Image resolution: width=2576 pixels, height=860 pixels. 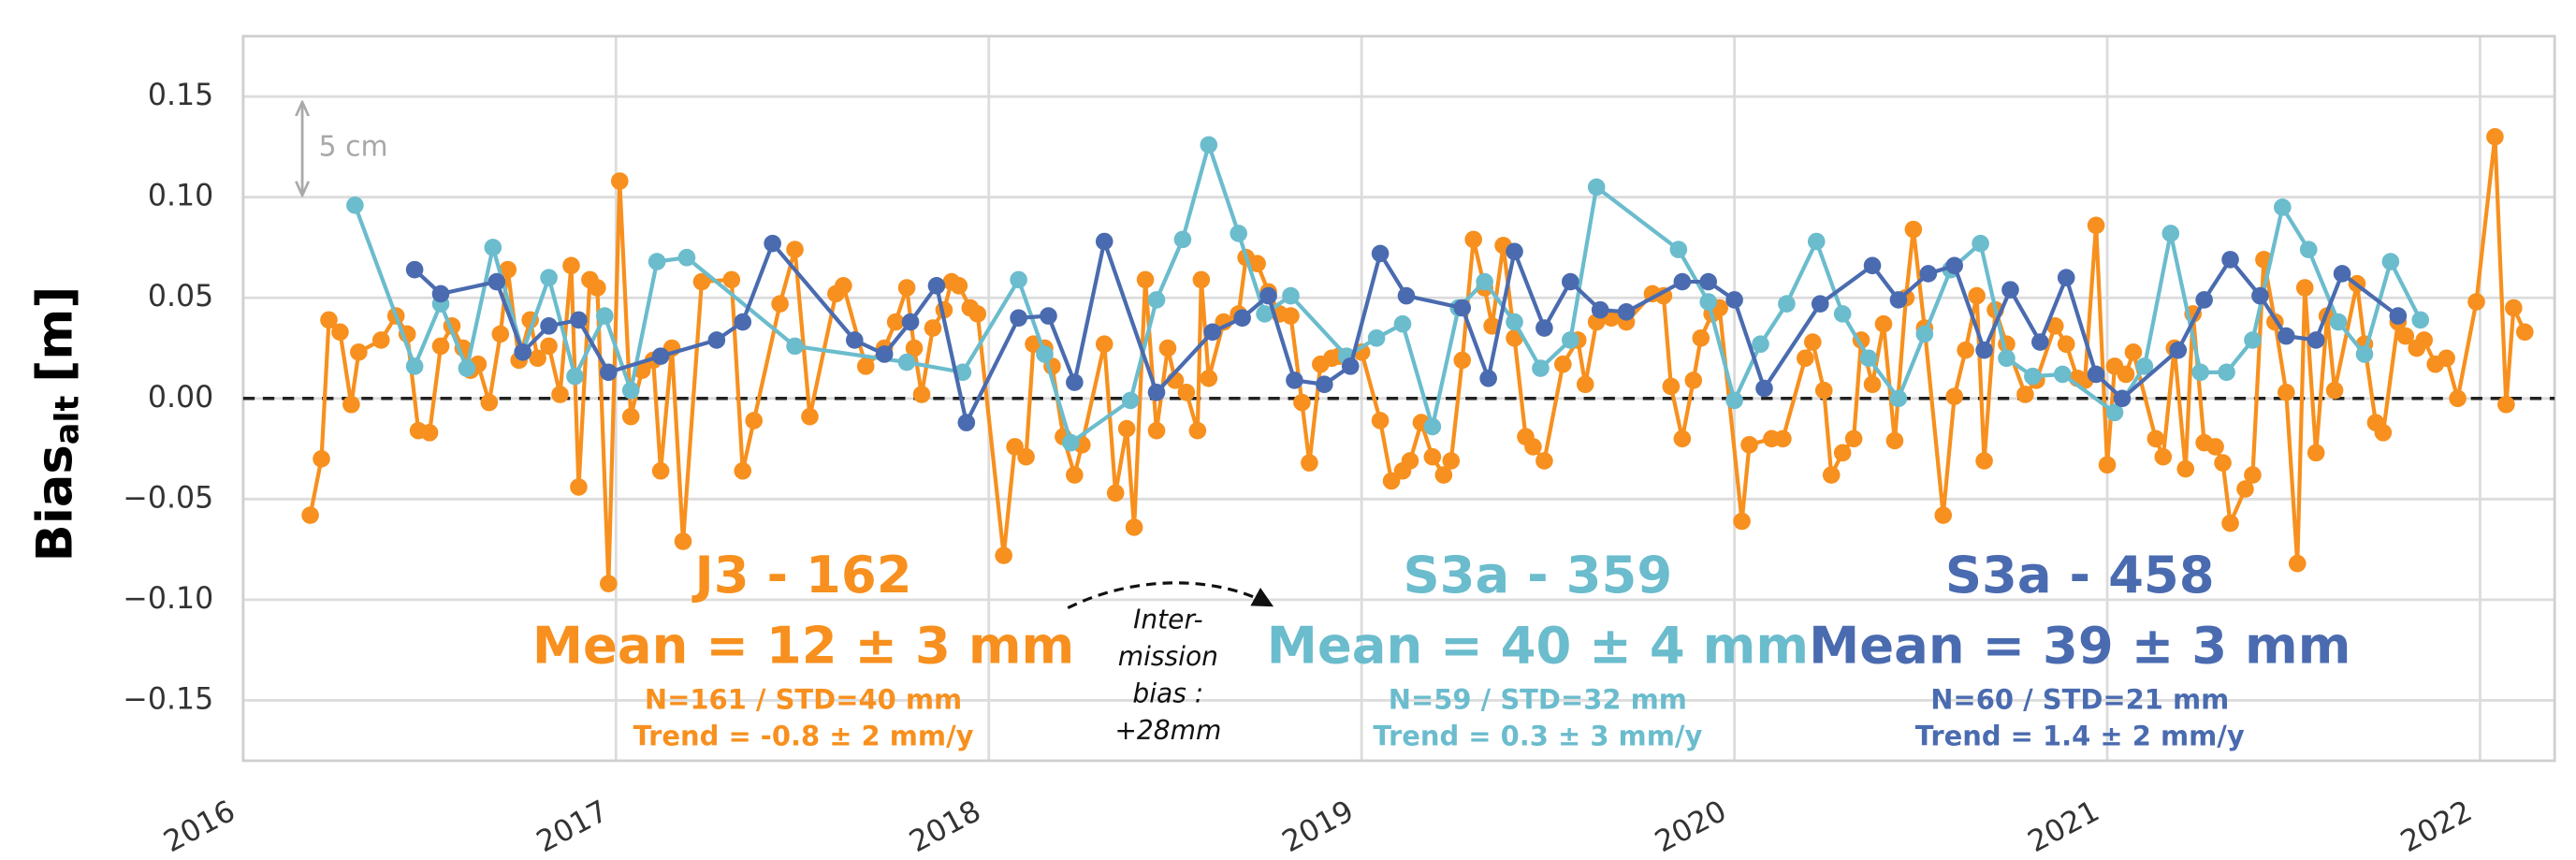 I want to click on y-tick-label: −0.10, so click(x=168, y=599).